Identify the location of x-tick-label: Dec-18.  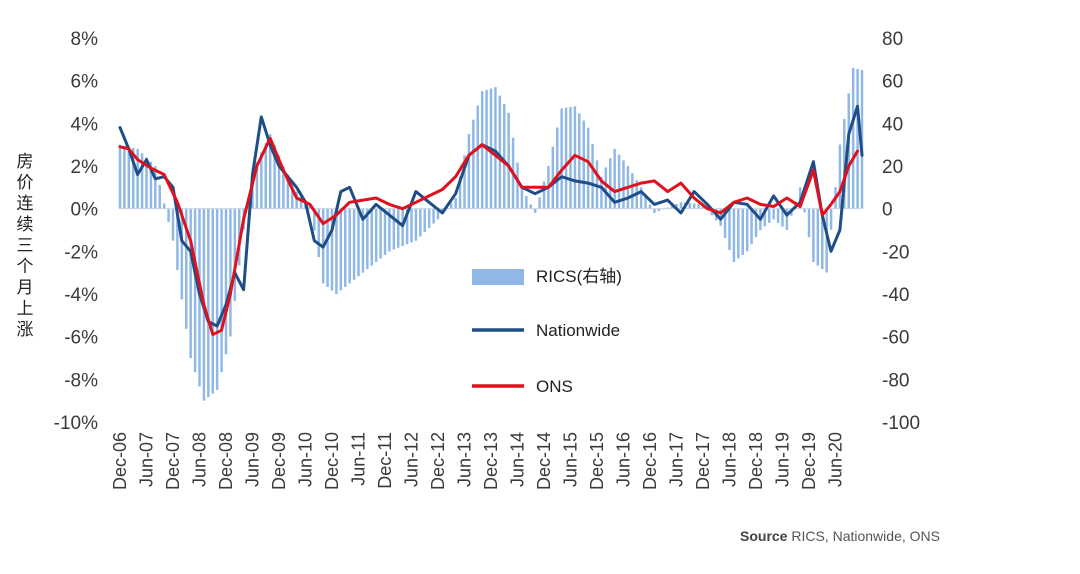
(756, 461).